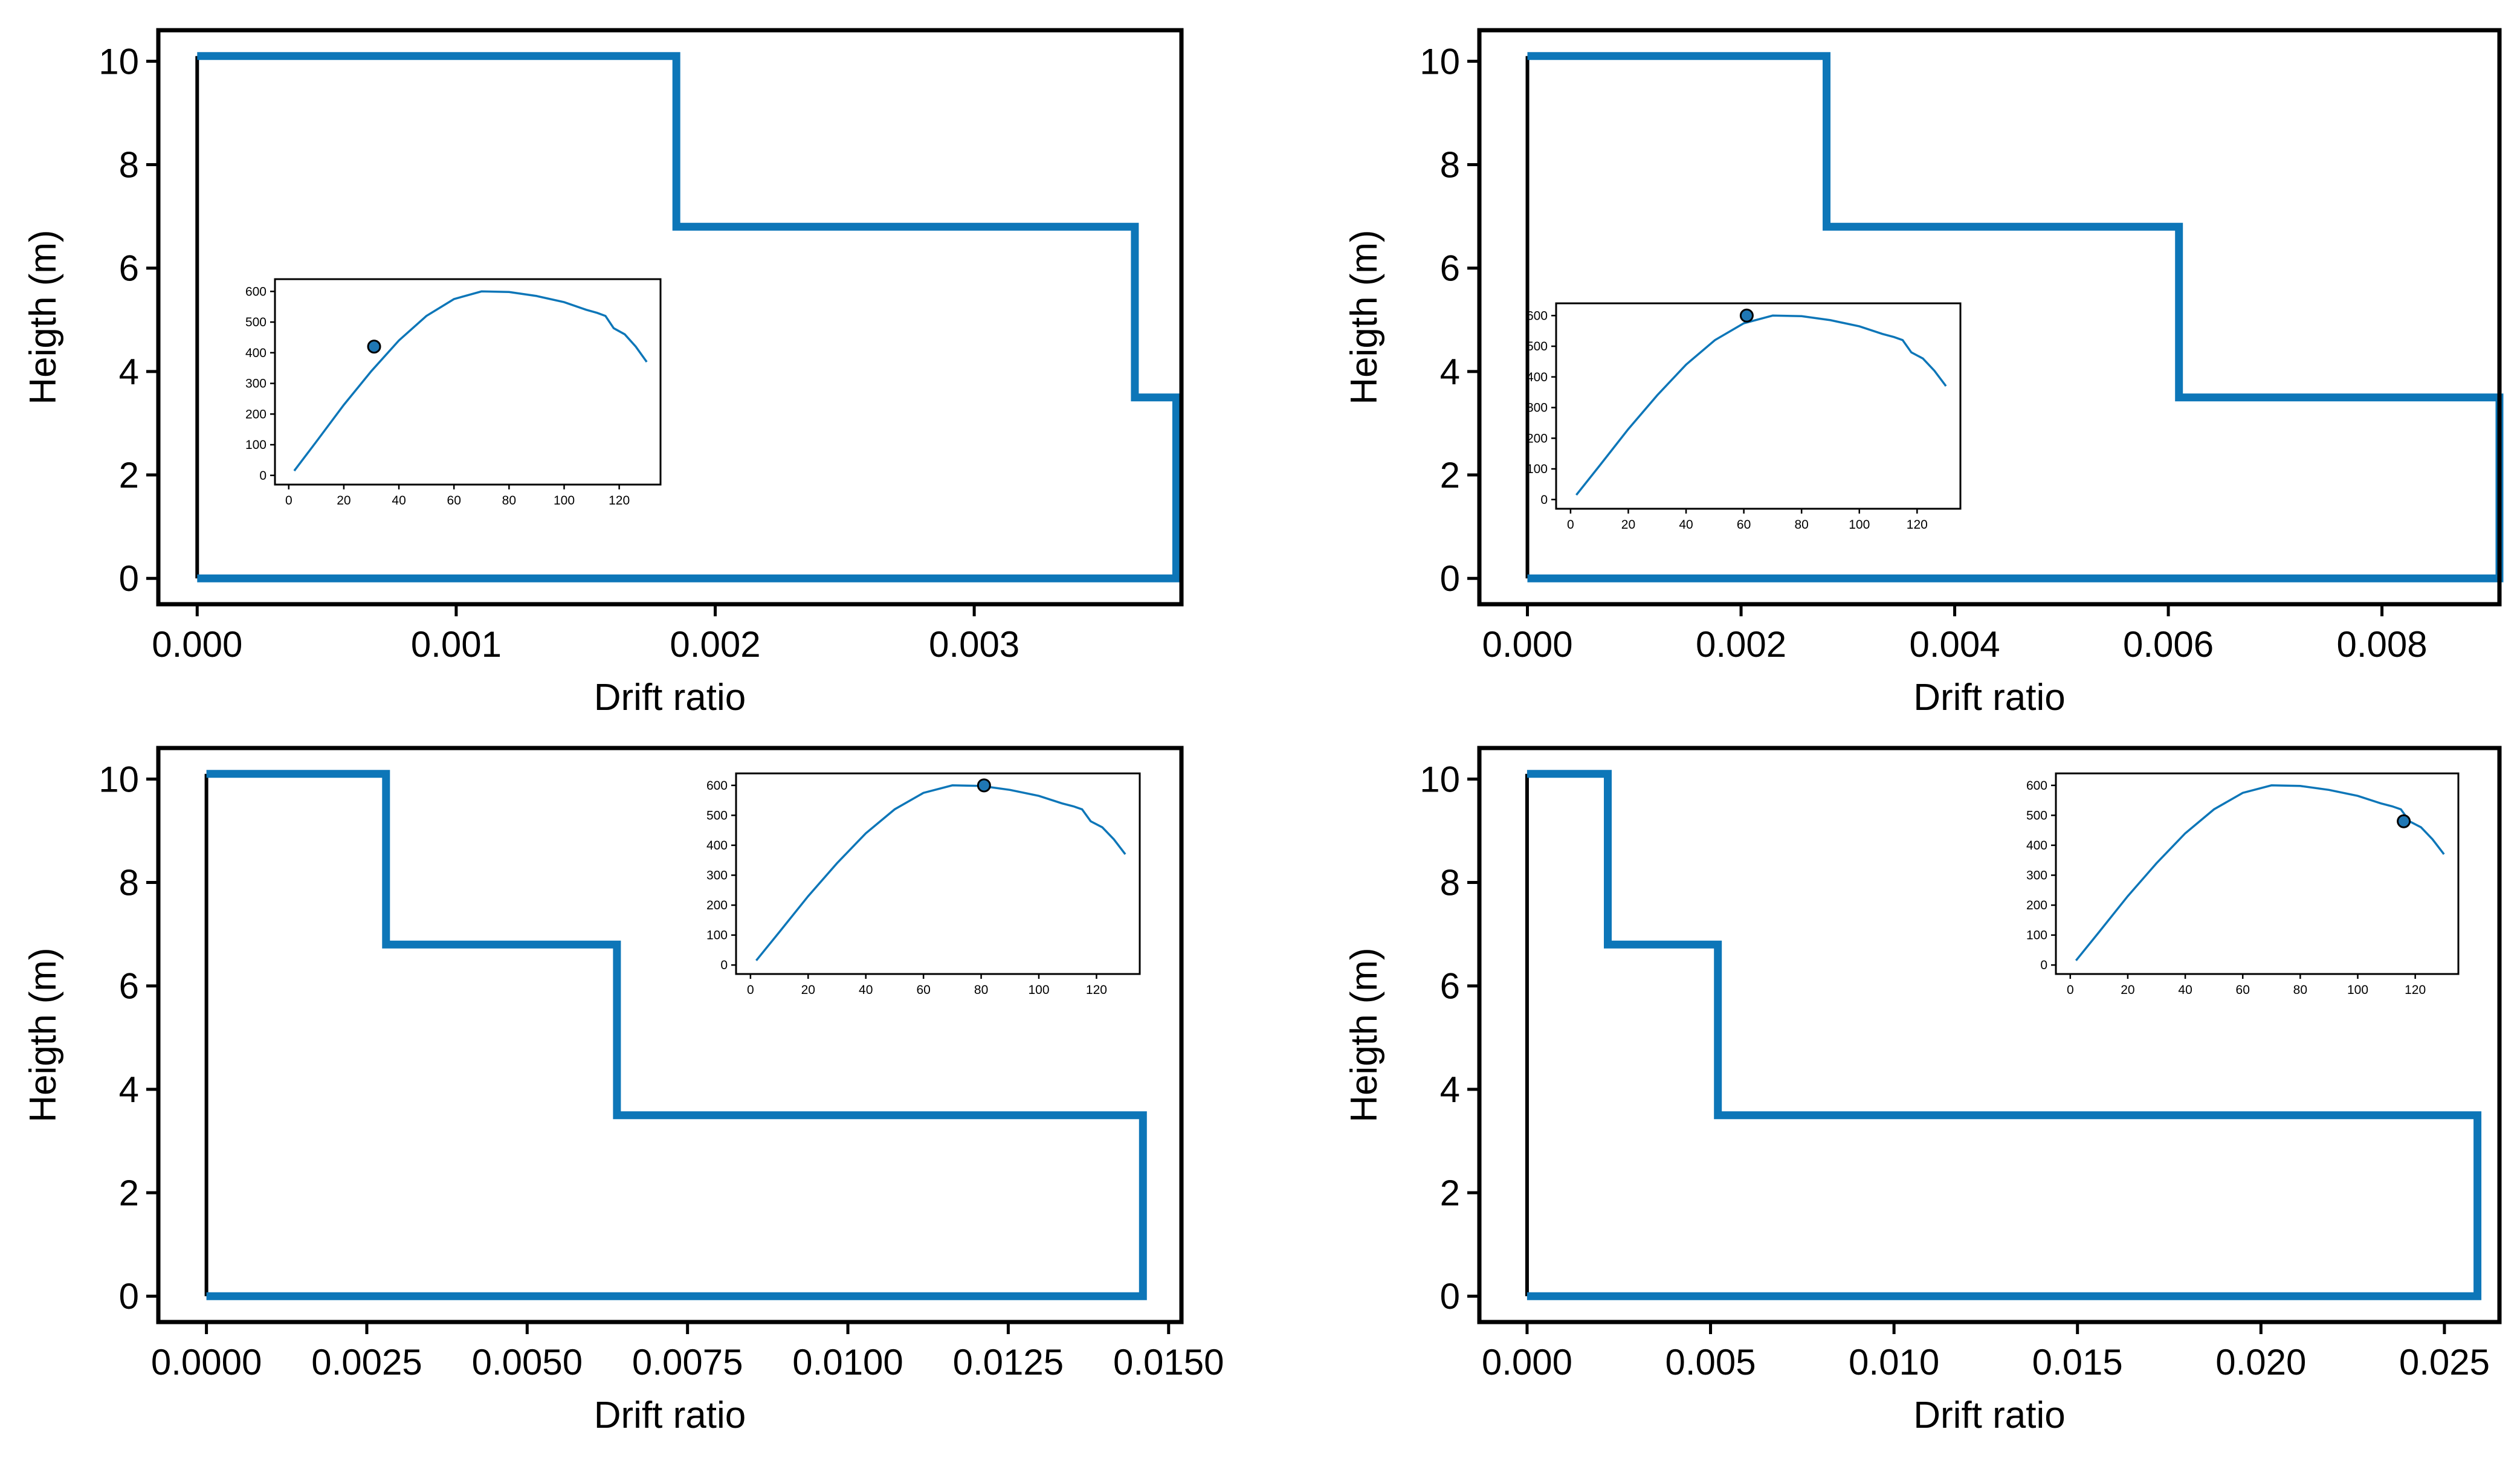 Image resolution: width=2520 pixels, height=1461 pixels. Describe the element at coordinates (456, 644) in the screenshot. I see `x-tick-label: 0.001` at that location.